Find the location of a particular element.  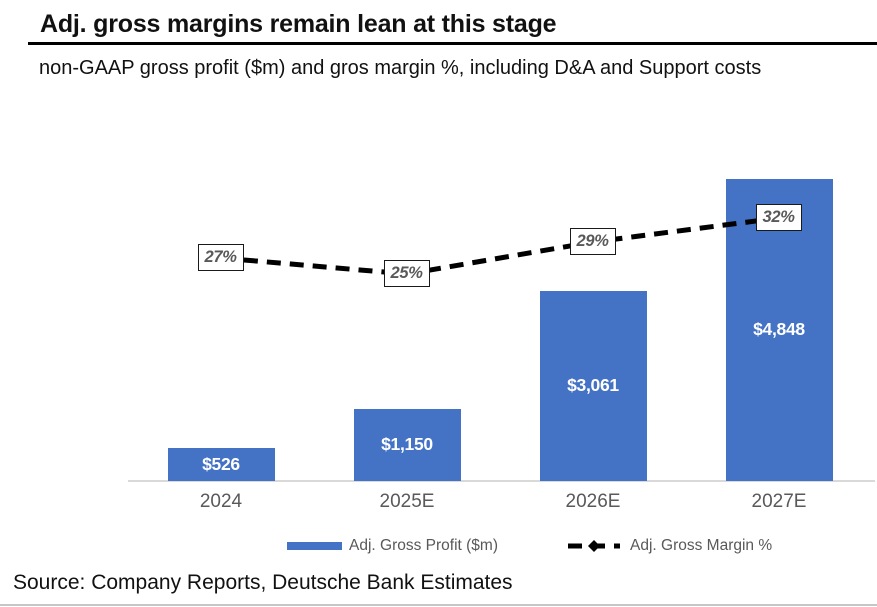

x-axis-label-2027e: 2027E is located at coordinates (779, 501).